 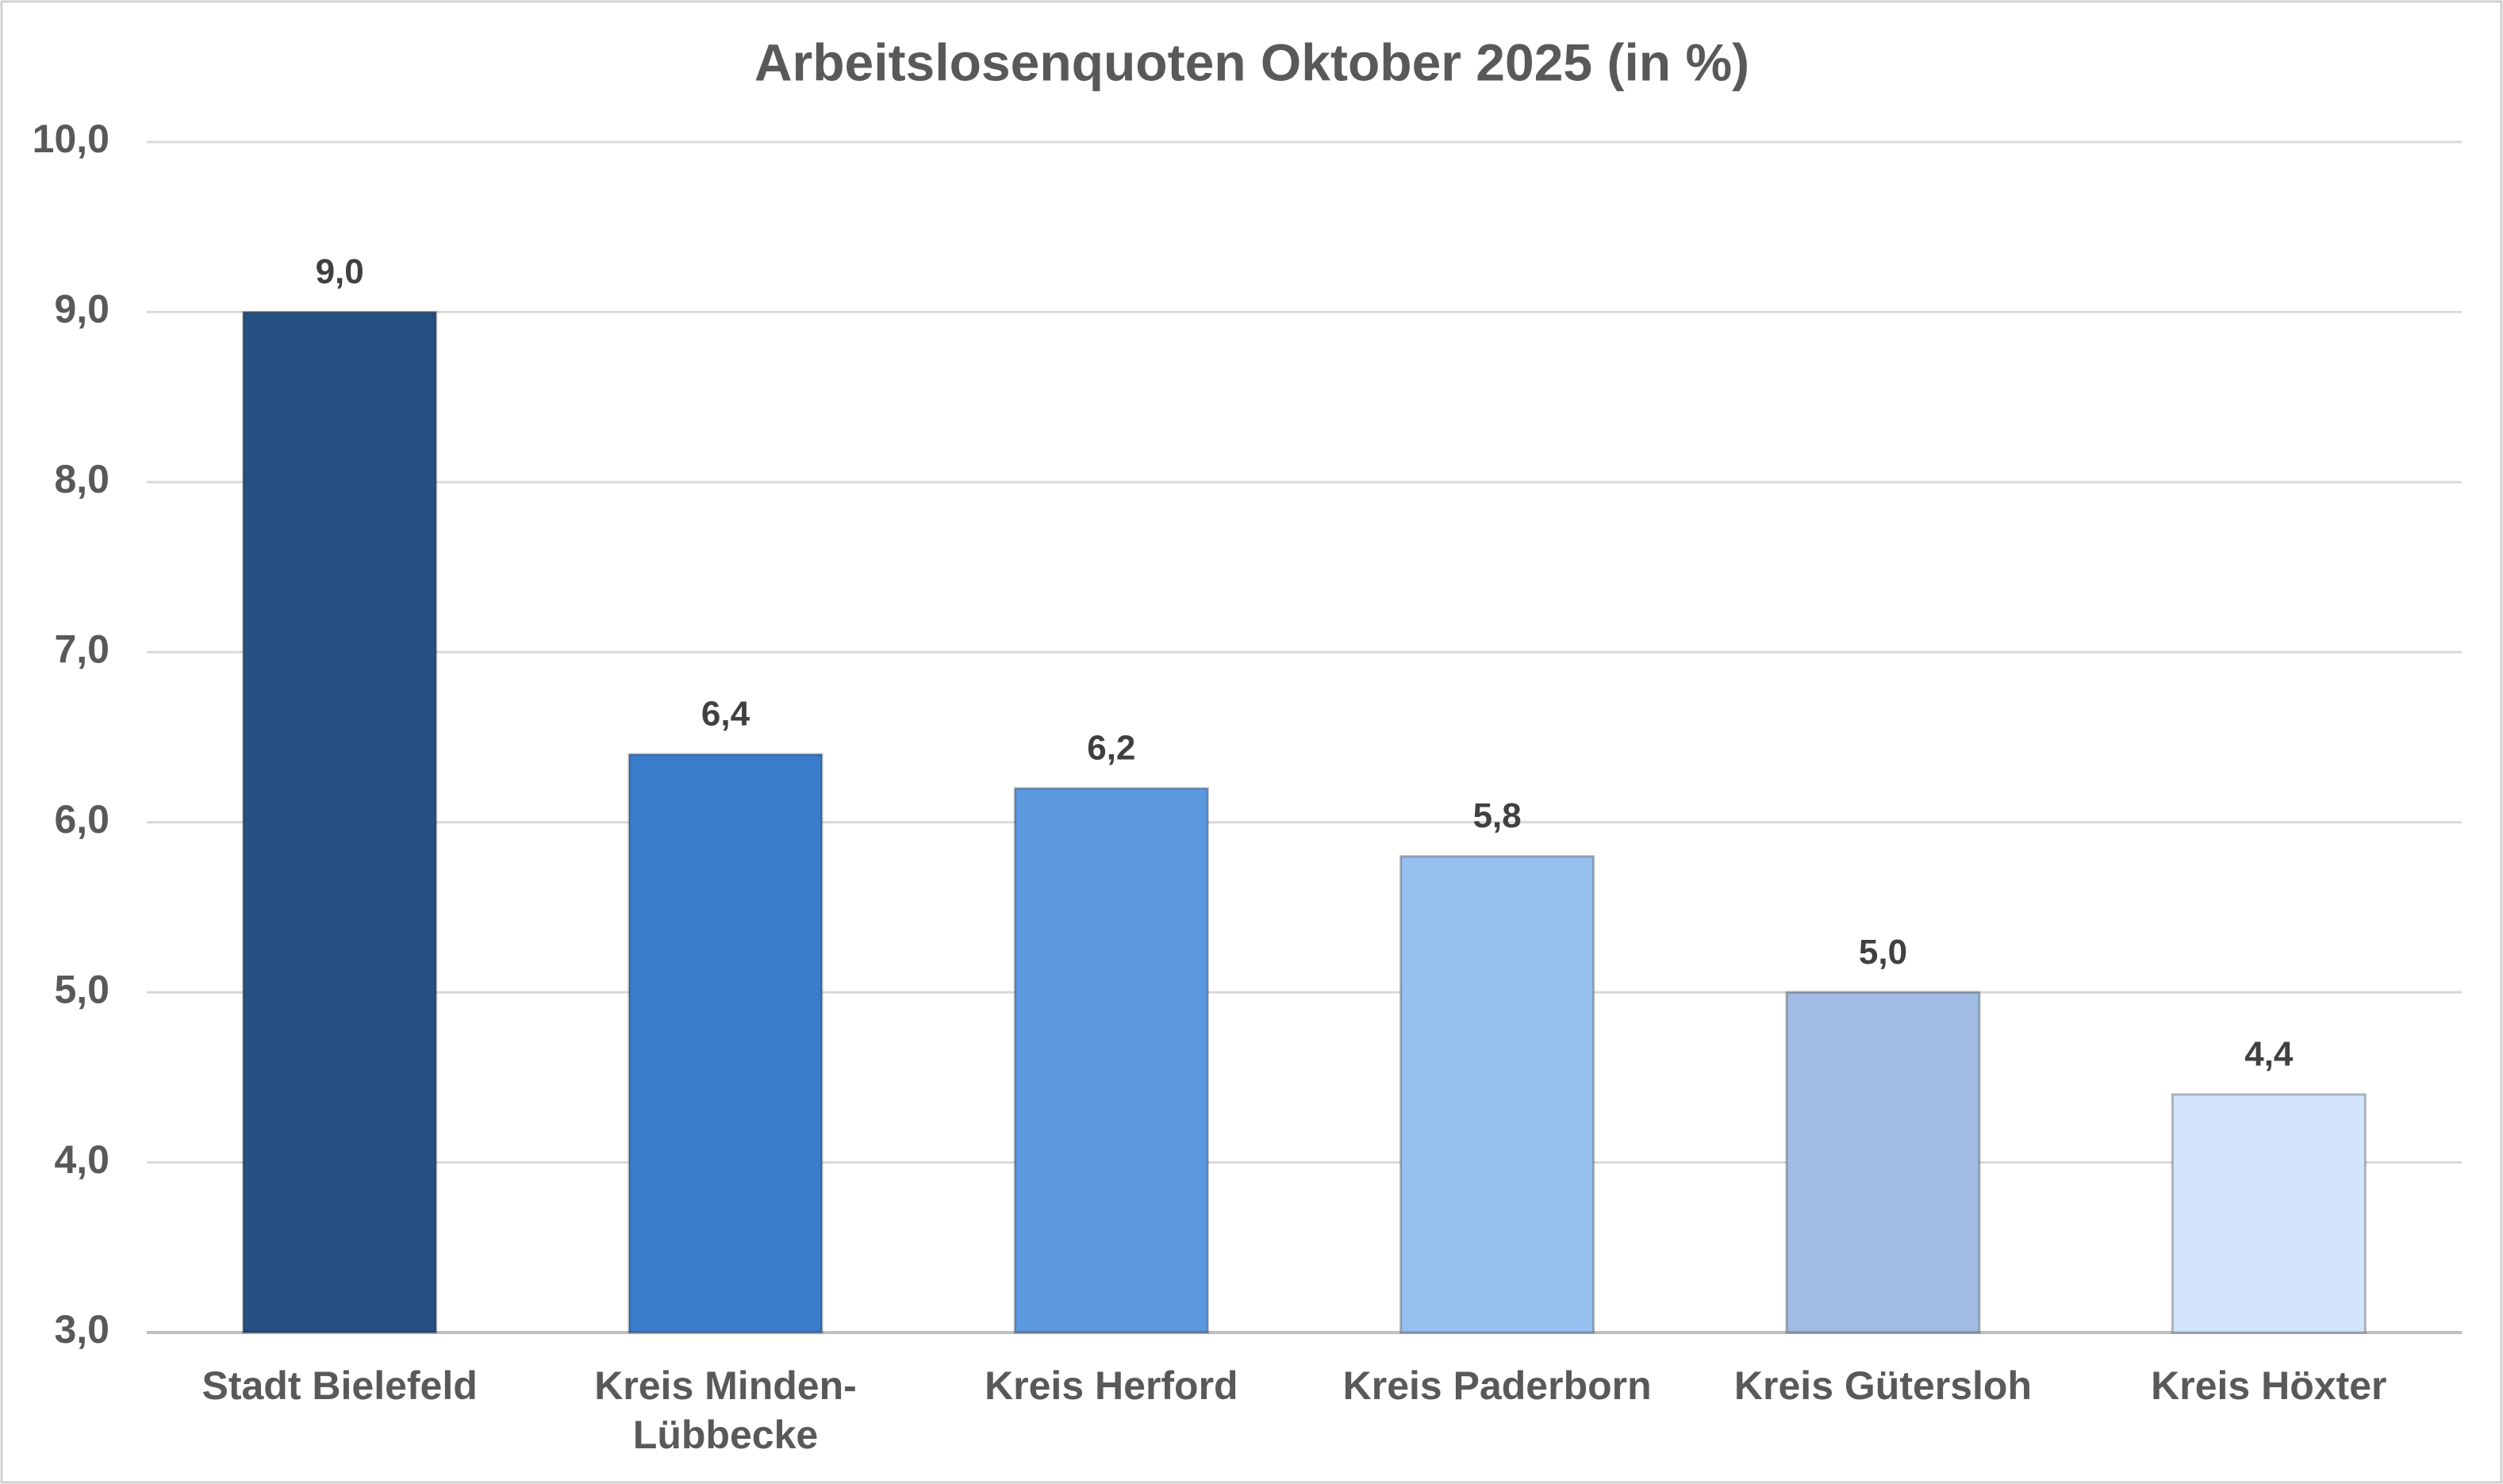 I want to click on y-tick-label: 8,0, so click(x=81, y=479).